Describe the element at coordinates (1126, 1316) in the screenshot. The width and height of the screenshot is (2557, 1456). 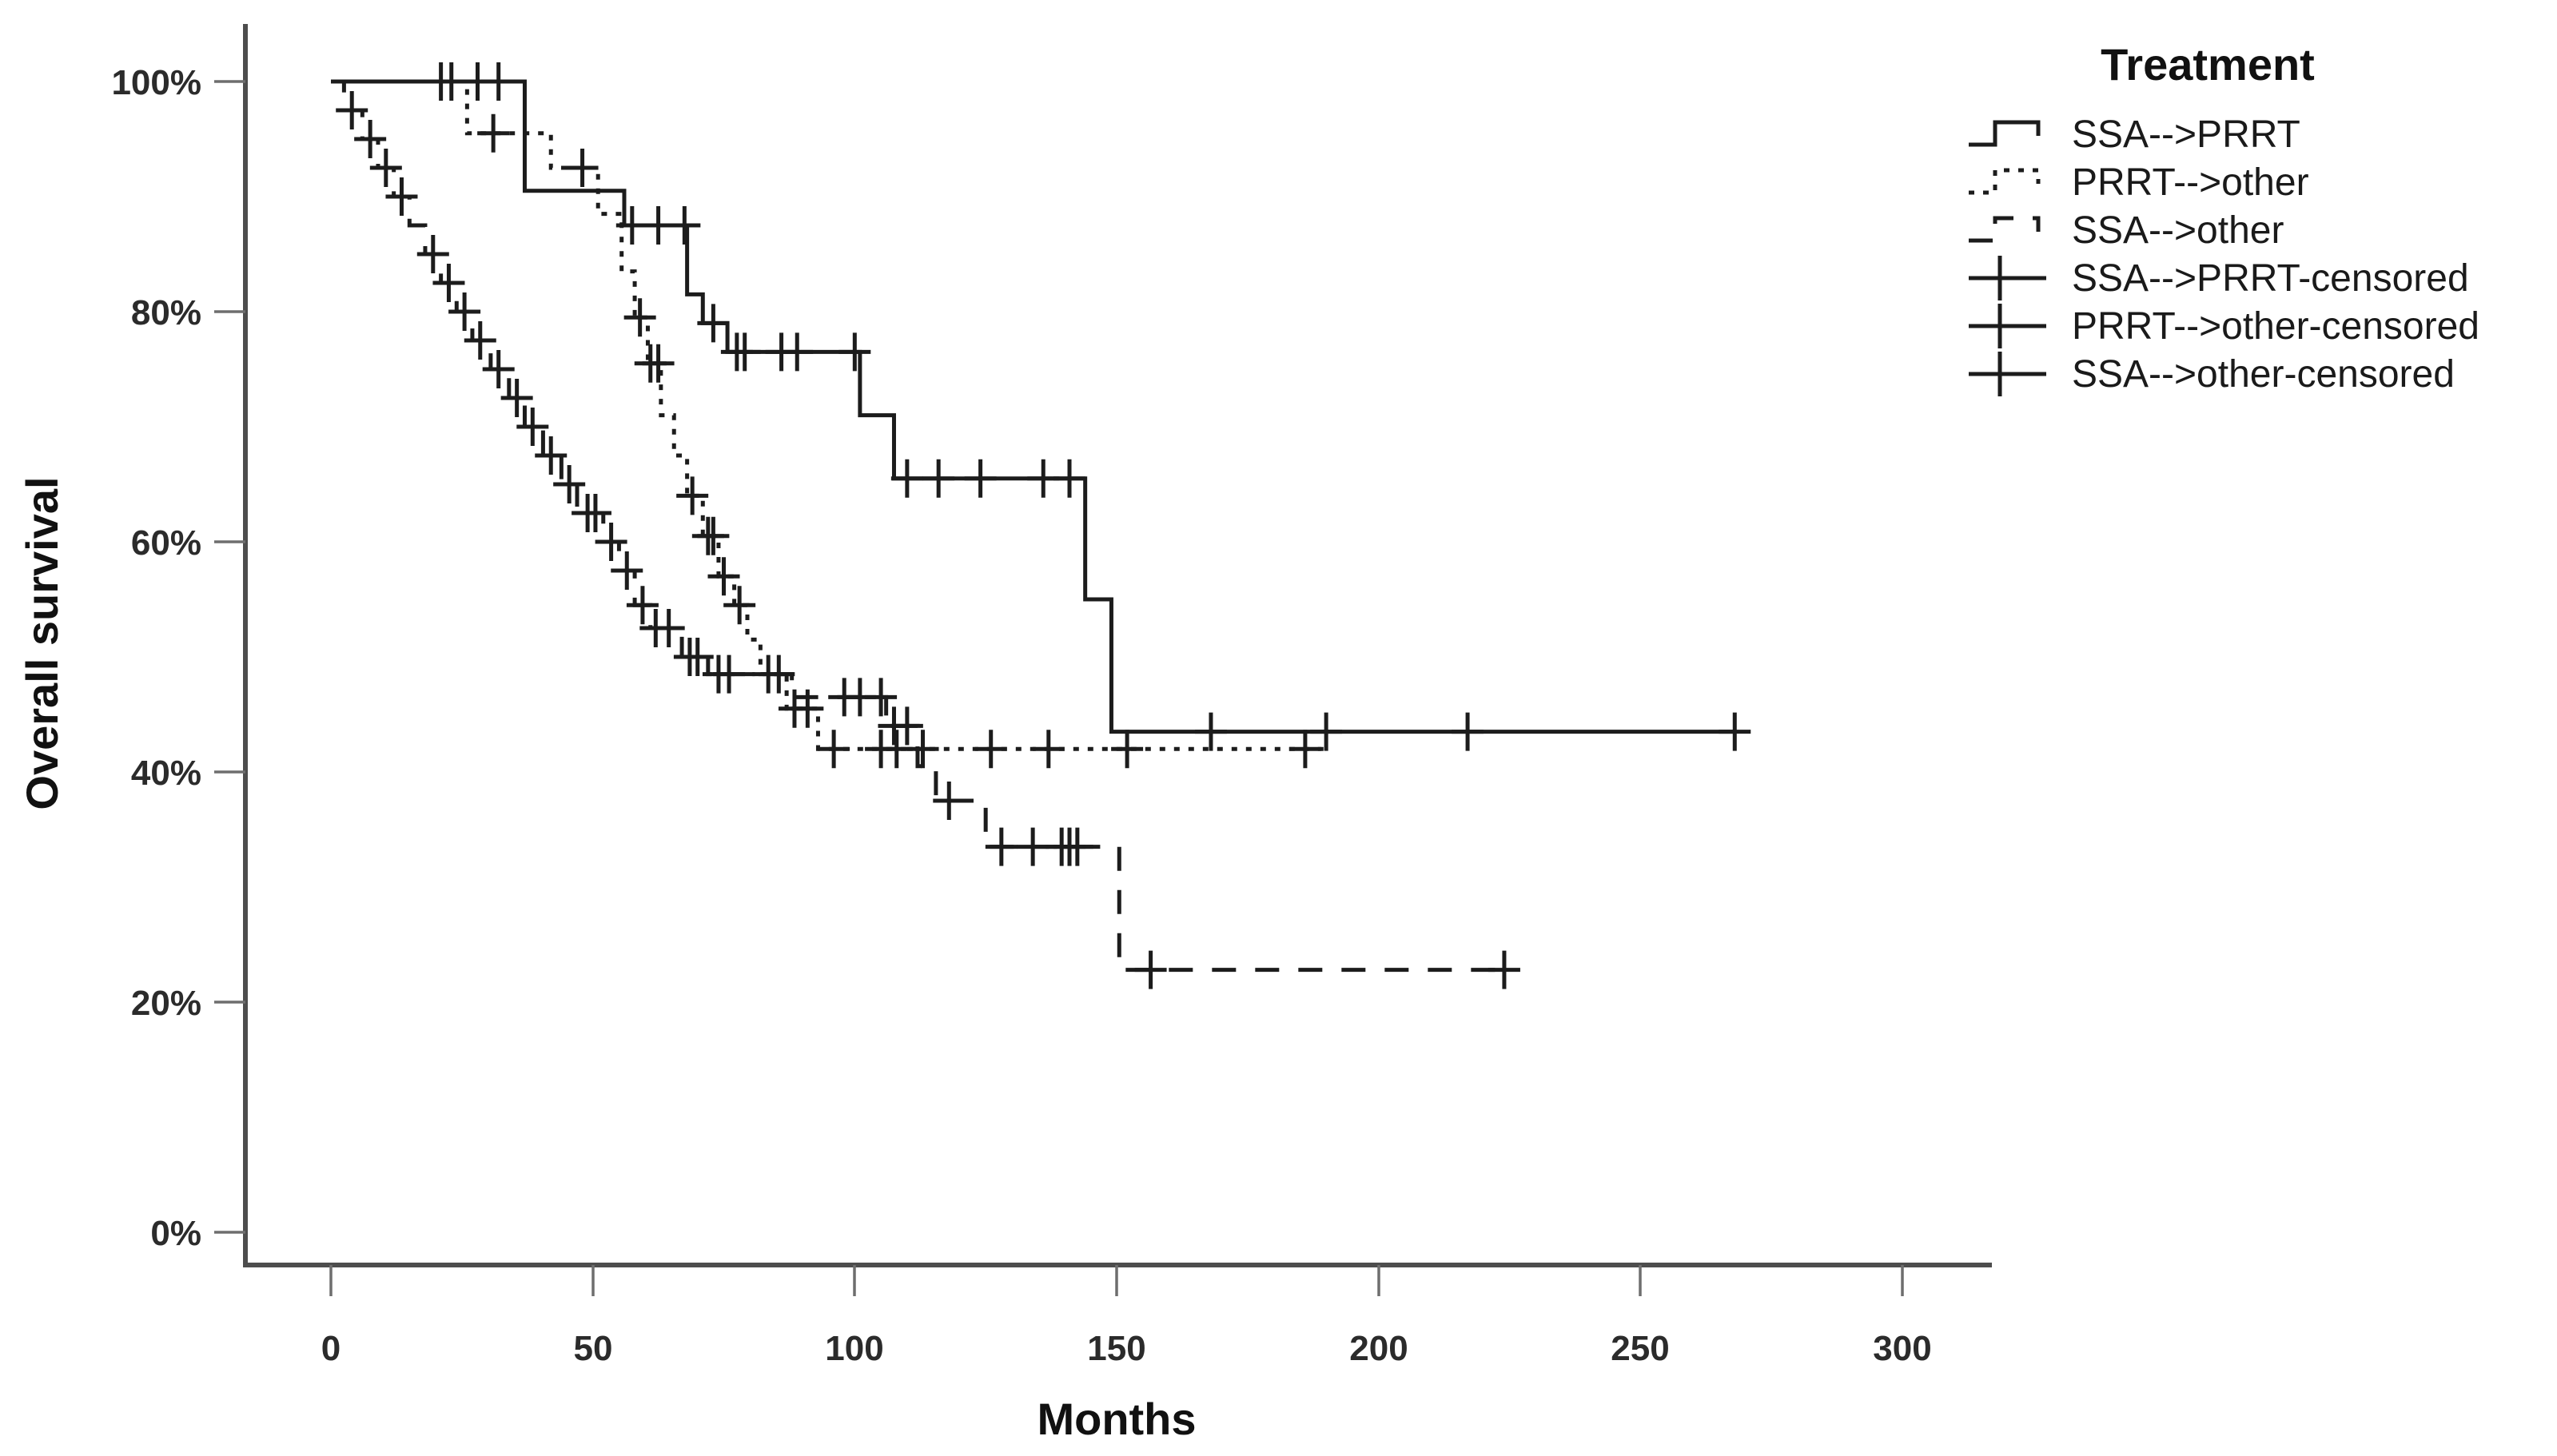
I see `x-axis-ticks: 0 50 100 150 200 250 300` at that location.